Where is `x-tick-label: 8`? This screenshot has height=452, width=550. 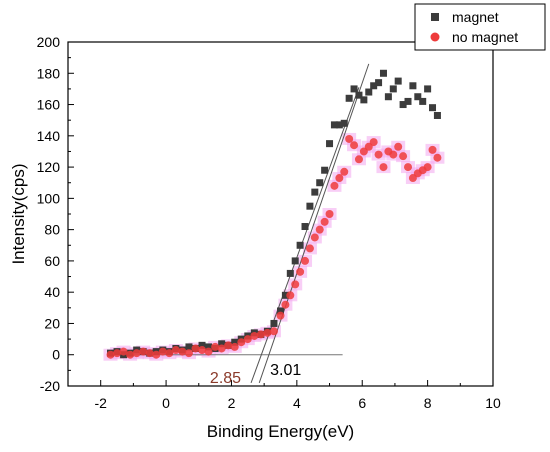 x-tick-label: 8 is located at coordinates (428, 403).